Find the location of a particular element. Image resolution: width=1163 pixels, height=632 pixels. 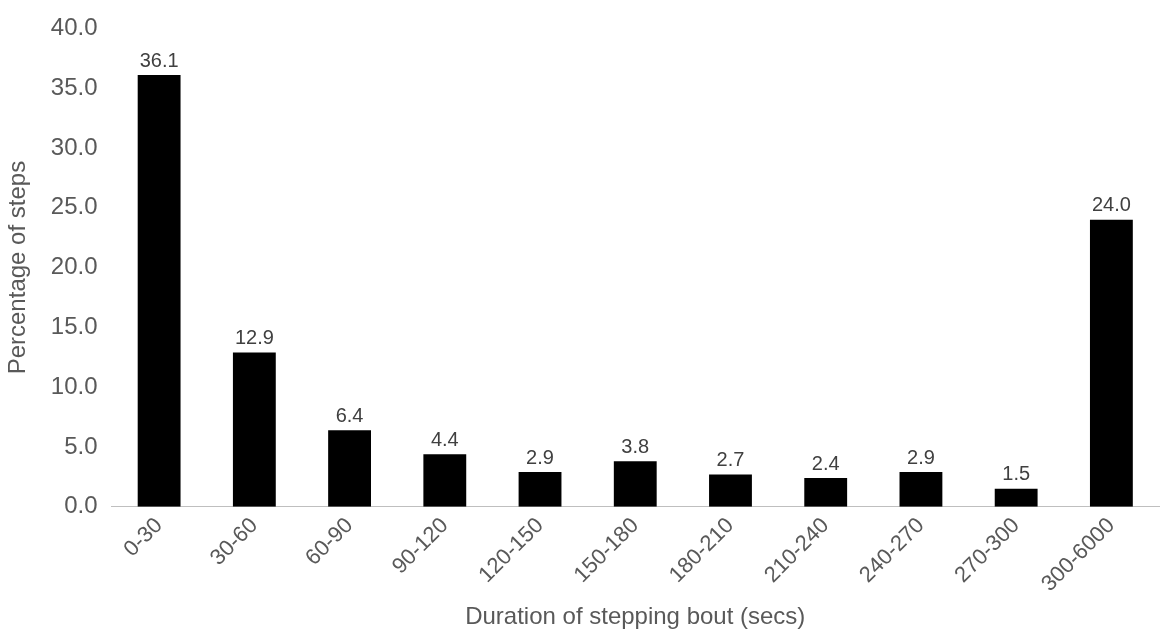

y-tick-label: 25.0 is located at coordinates (74, 206).